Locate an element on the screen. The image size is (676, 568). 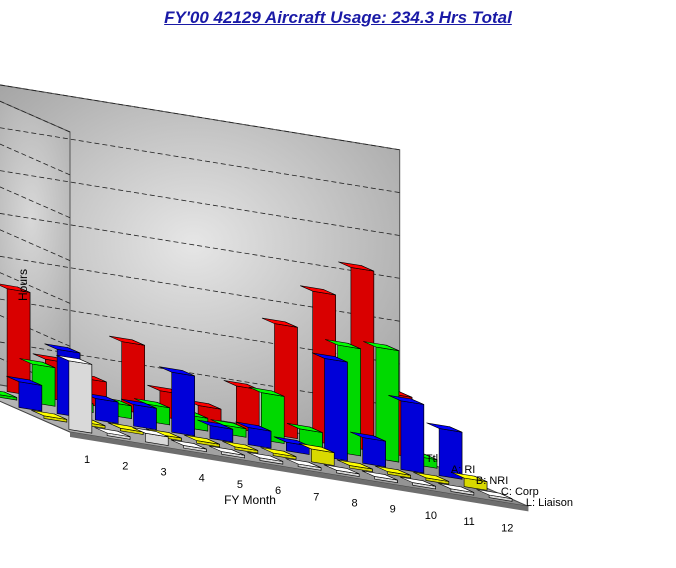
y-axis-title: Hours is located at coordinates (23, 285).